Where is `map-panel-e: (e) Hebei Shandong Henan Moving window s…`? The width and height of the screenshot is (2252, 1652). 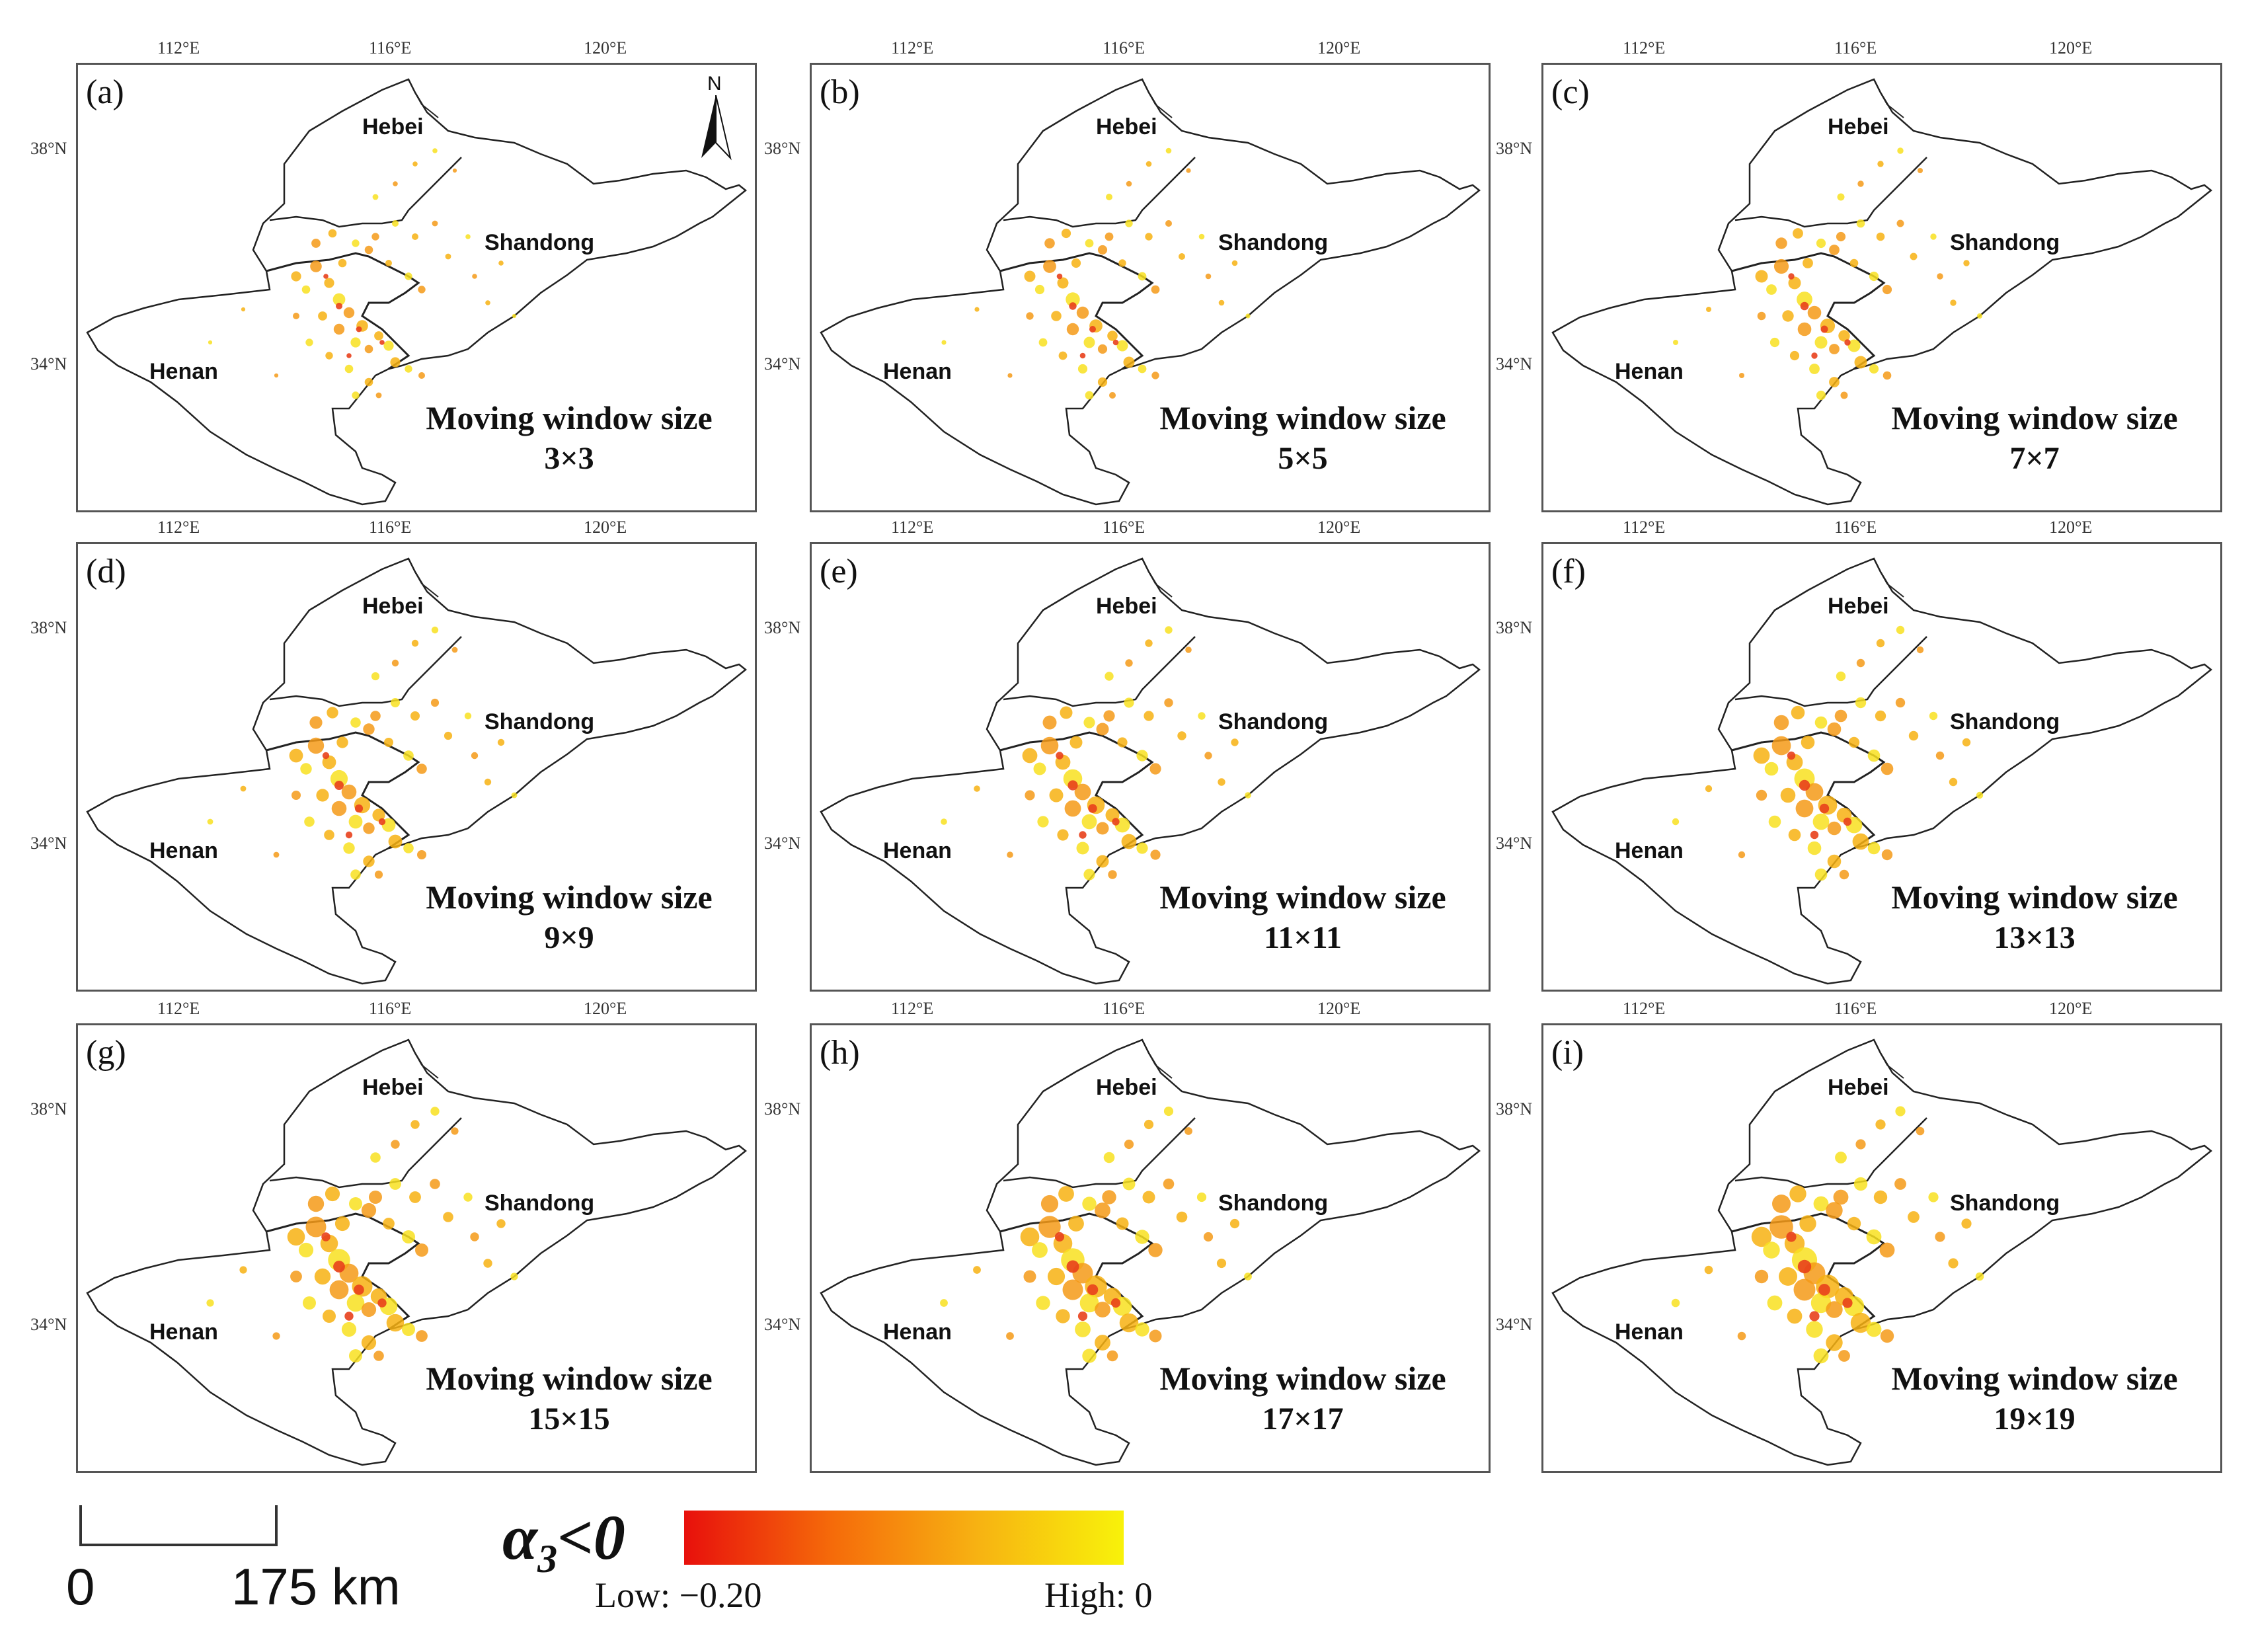 map-panel-e: (e) Hebei Shandong Henan Moving window s… is located at coordinates (1127, 755).